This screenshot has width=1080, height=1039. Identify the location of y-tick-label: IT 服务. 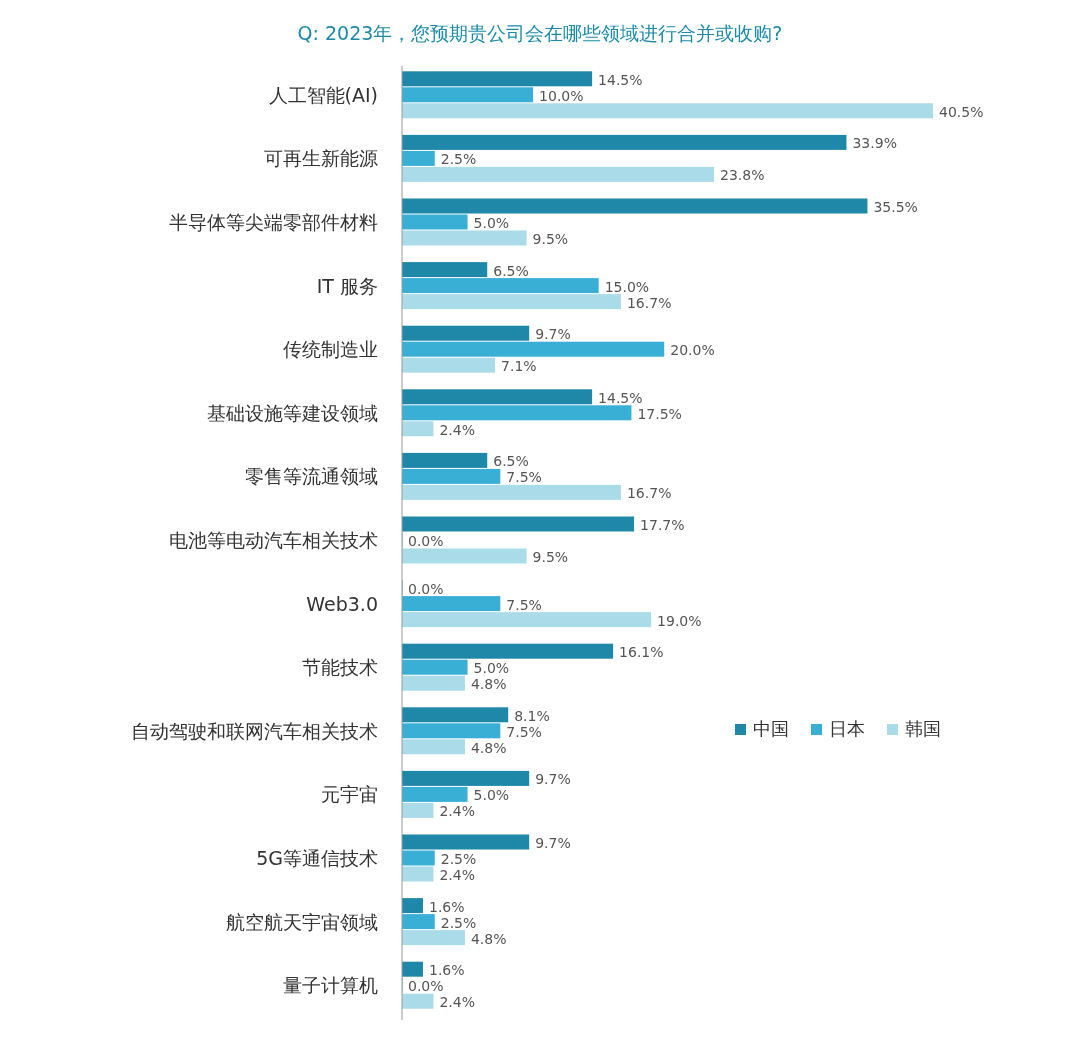
(347, 285).